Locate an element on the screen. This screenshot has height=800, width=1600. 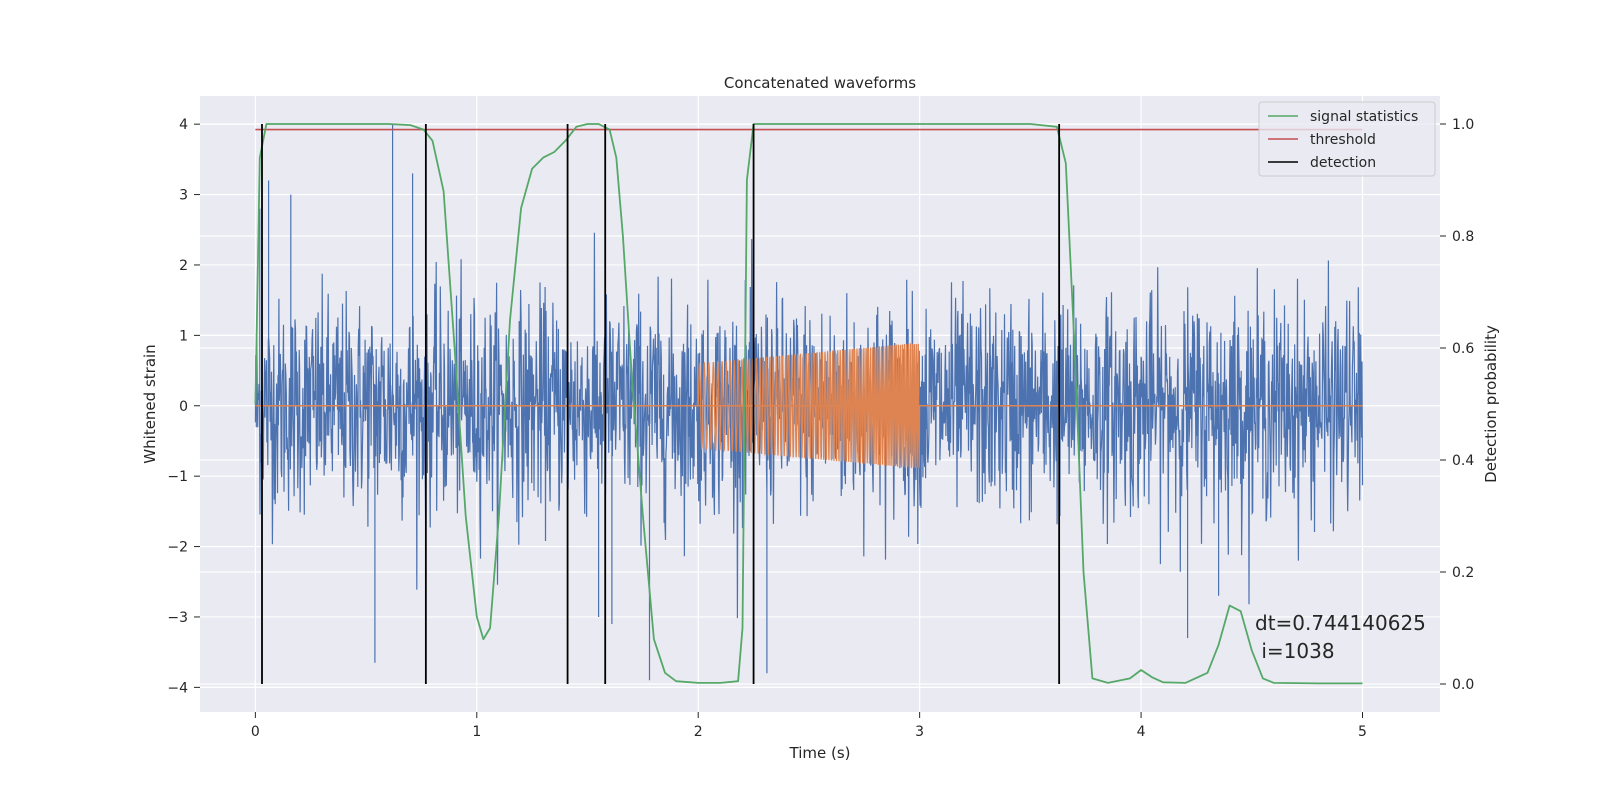
left-y-tick-label: 3 is located at coordinates (183, 196).